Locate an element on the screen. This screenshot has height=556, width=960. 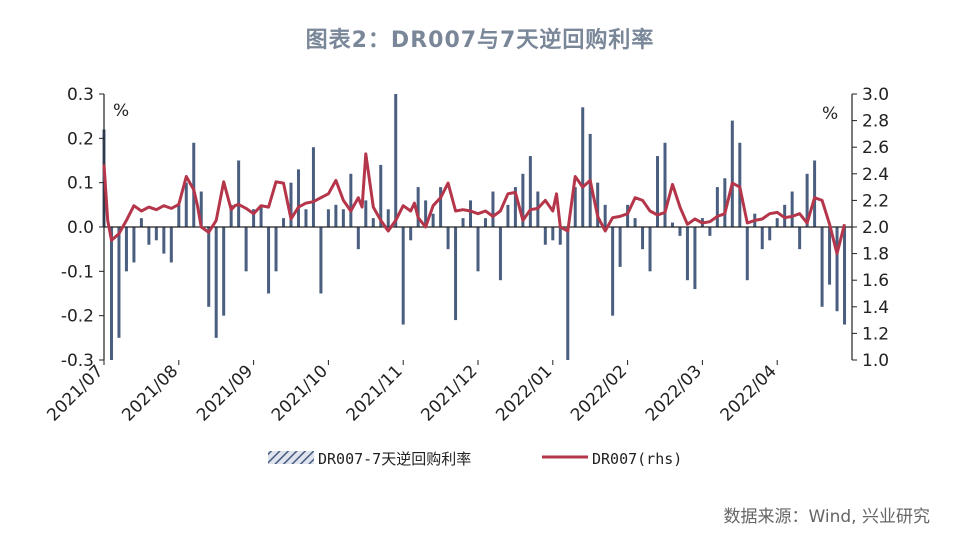
right-tick-label: 1.8 is located at coordinates (875, 255).